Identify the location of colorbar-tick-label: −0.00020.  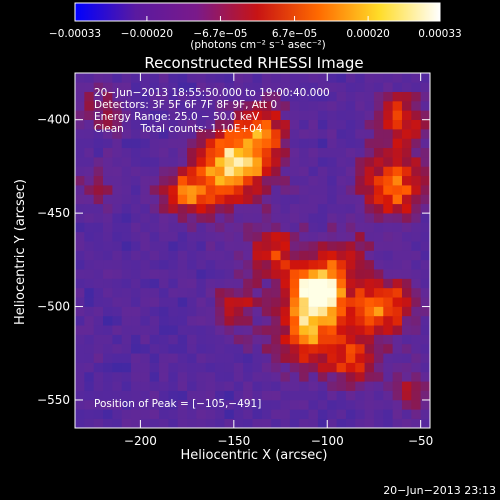
(147, 34).